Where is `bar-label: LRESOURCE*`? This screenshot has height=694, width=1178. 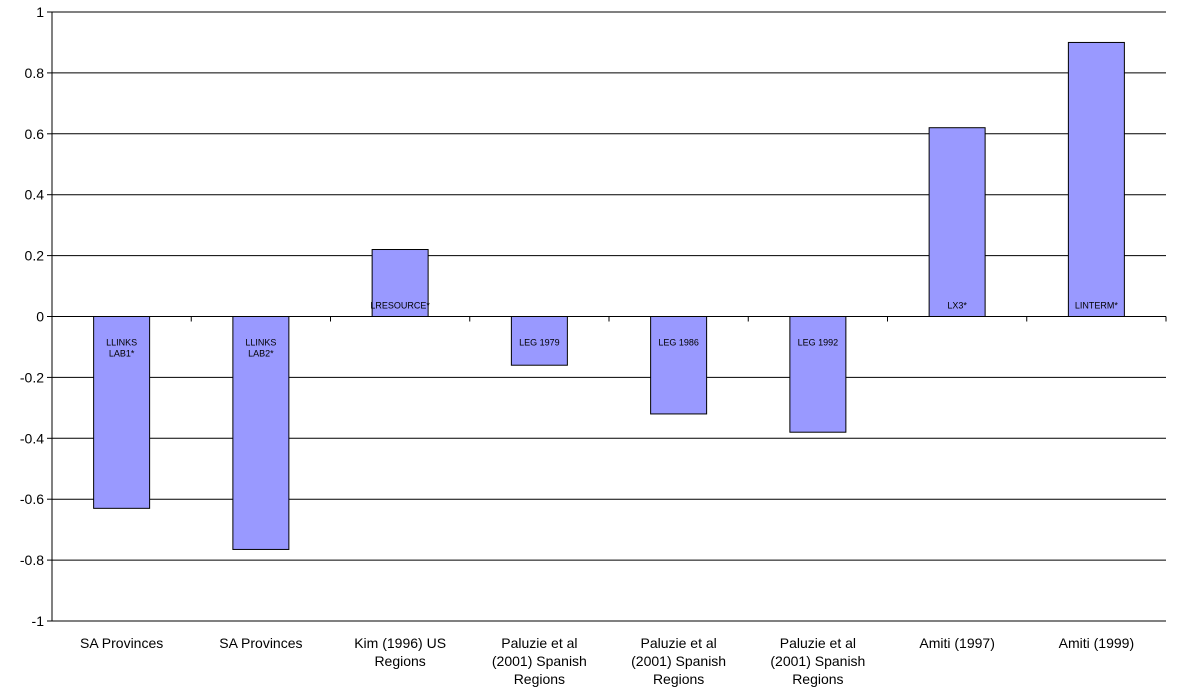
bar-label: LRESOURCE* is located at coordinates (400, 306).